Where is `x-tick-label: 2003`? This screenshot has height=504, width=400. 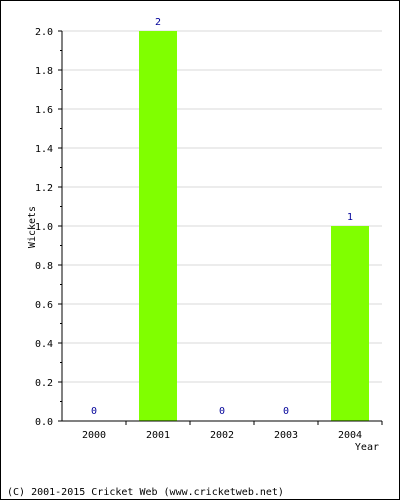
x-tick-label: 2003 is located at coordinates (286, 435).